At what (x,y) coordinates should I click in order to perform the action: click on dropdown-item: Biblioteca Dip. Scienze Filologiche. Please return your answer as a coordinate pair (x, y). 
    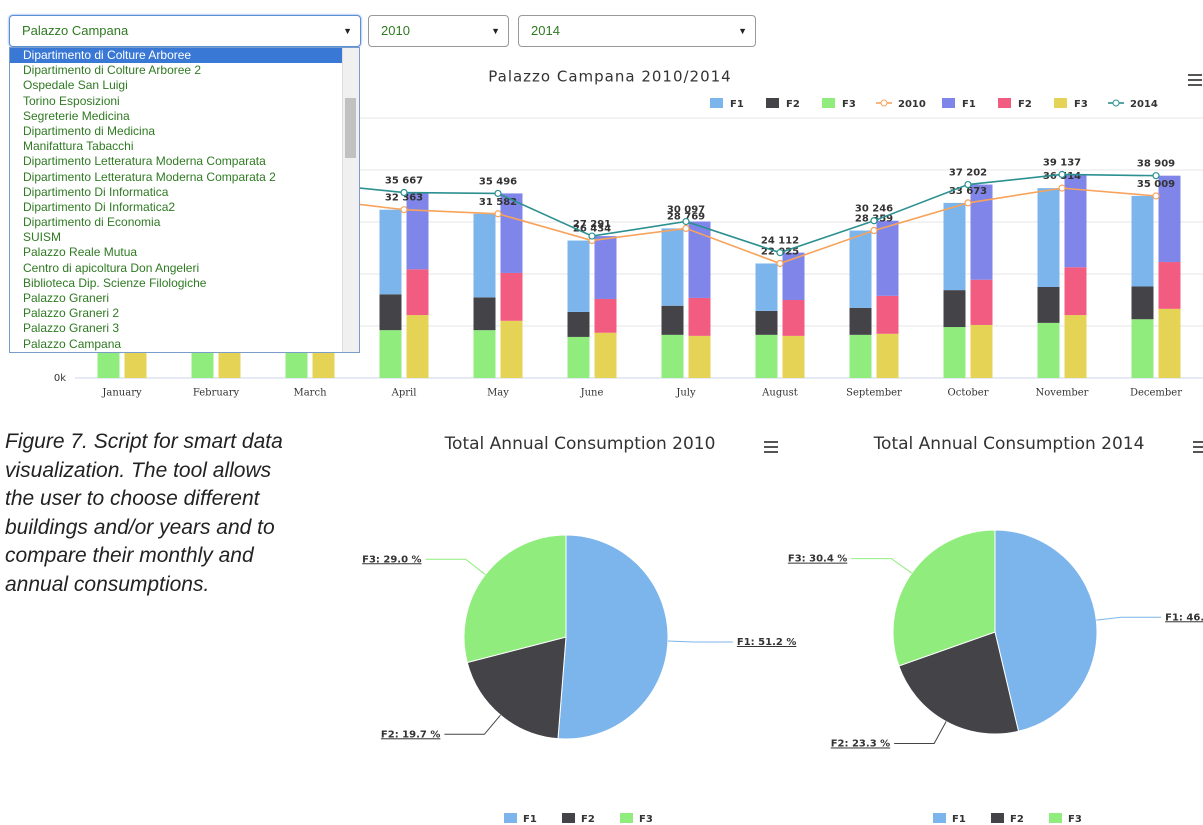
    Looking at the image, I should click on (115, 282).